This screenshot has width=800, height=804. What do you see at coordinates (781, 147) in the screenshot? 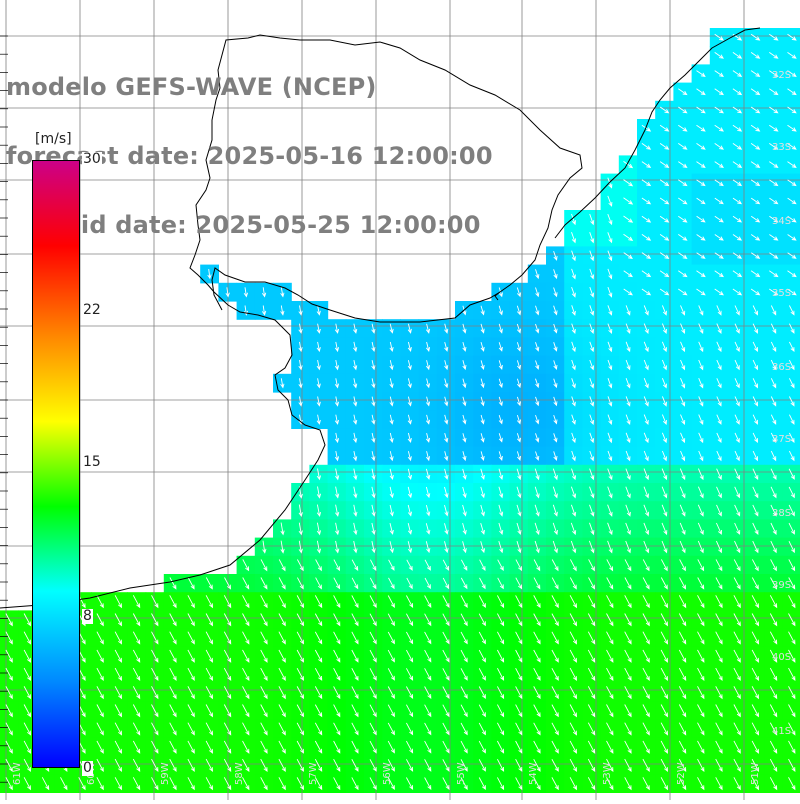
I see `lat-label: 33S` at bounding box center [781, 147].